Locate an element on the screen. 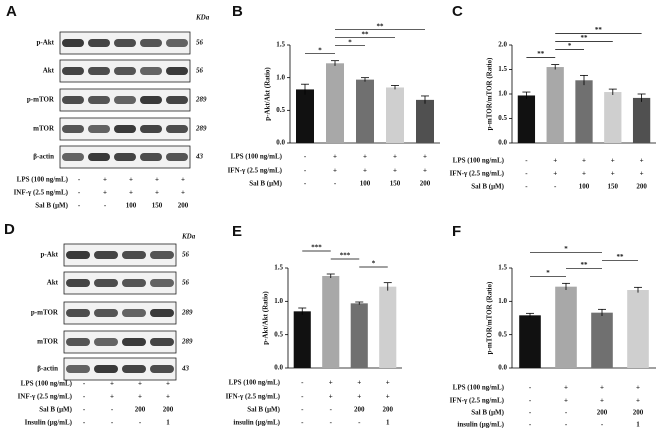 The height and width of the screenshot is (428, 668). condition-mark: 150 is located at coordinates (157, 206).